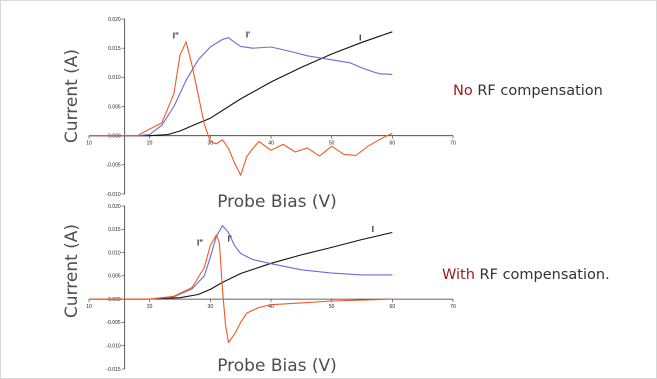 The image size is (657, 379). I want to click on caption-top: No RF compensation, so click(528, 91).